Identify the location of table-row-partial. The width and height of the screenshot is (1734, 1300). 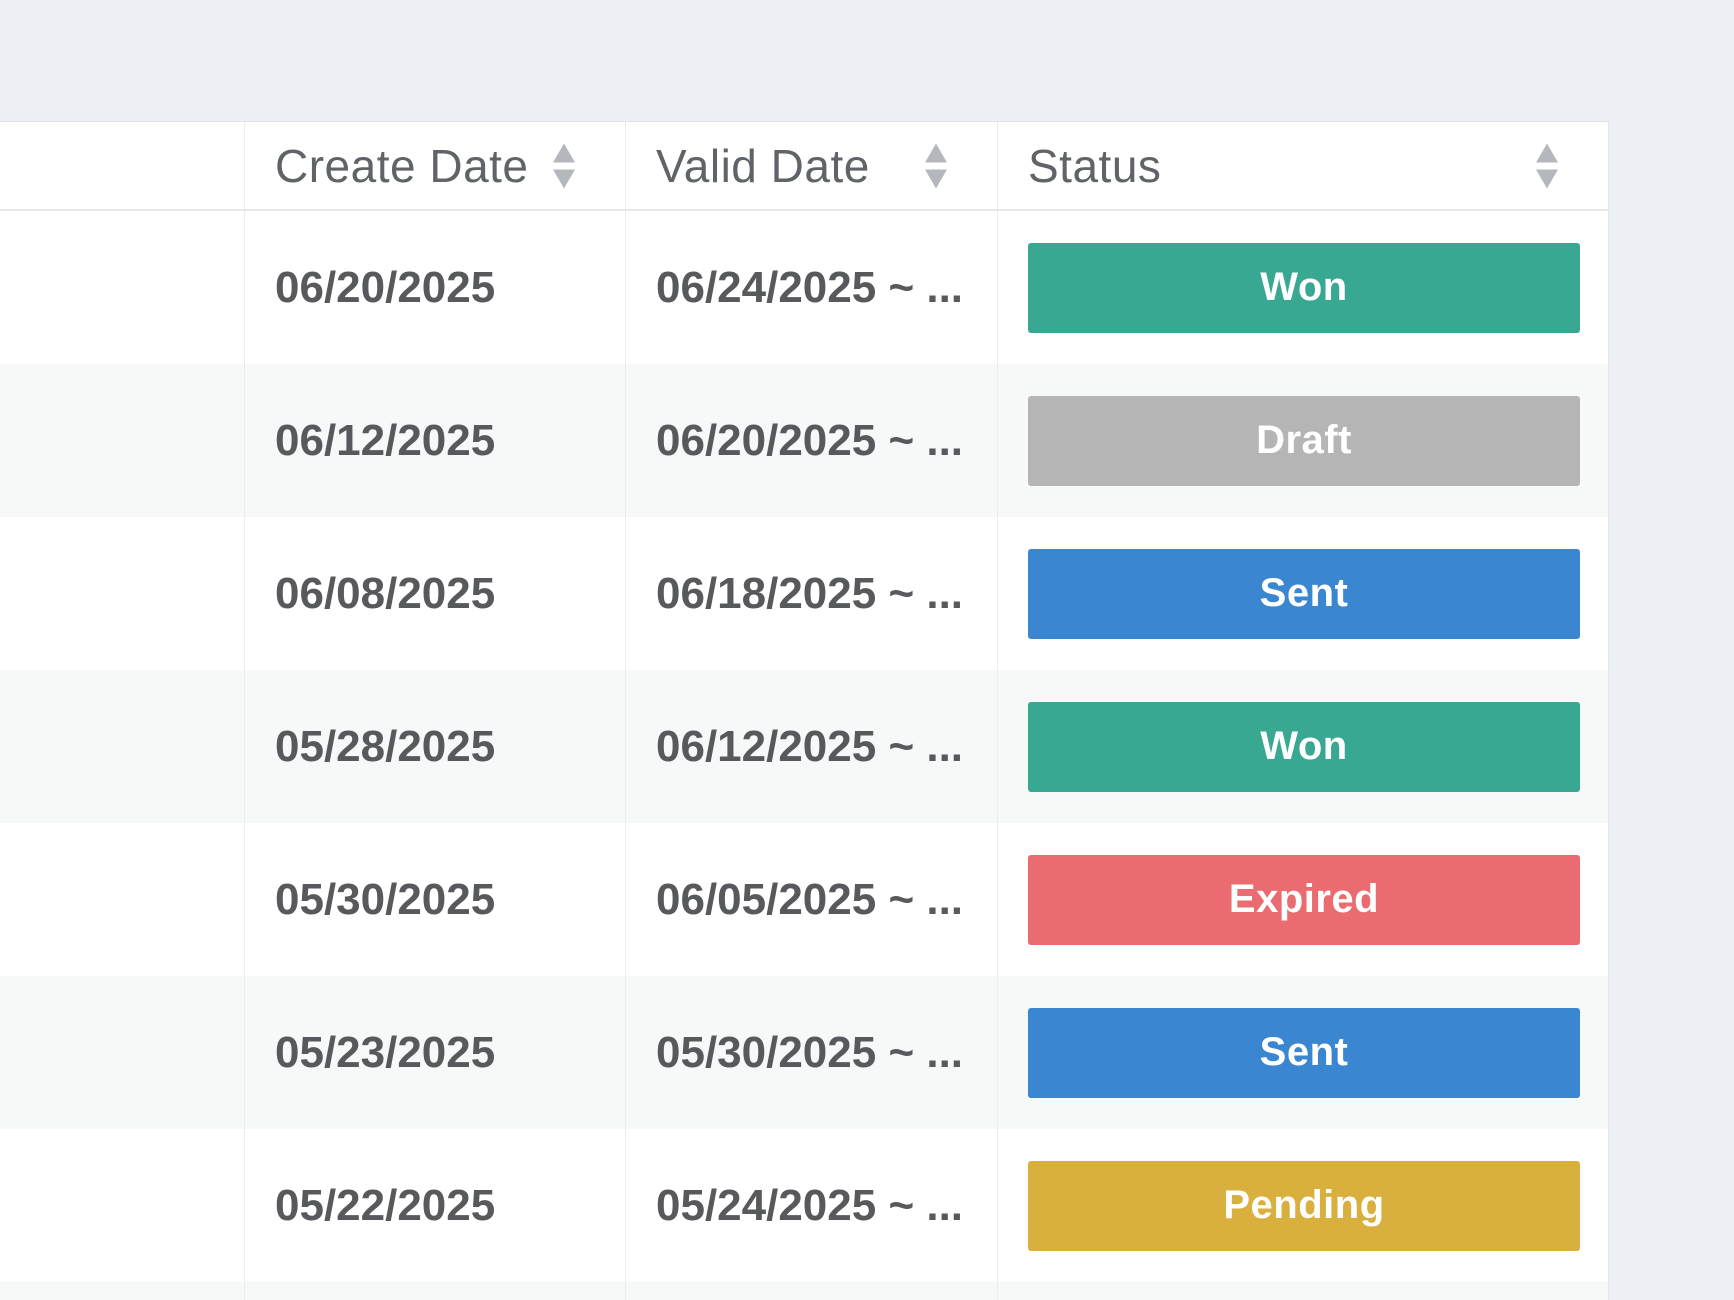
(804, 1291).